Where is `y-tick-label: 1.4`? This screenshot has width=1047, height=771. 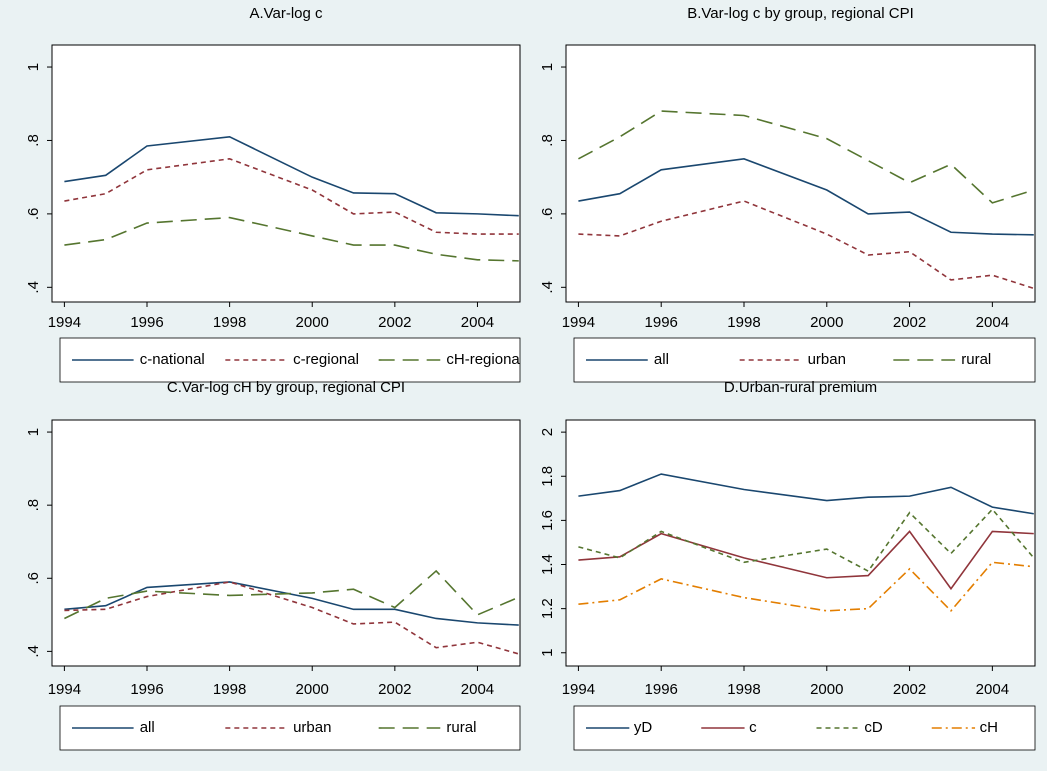
y-tick-label: 1.4 is located at coordinates (547, 564).